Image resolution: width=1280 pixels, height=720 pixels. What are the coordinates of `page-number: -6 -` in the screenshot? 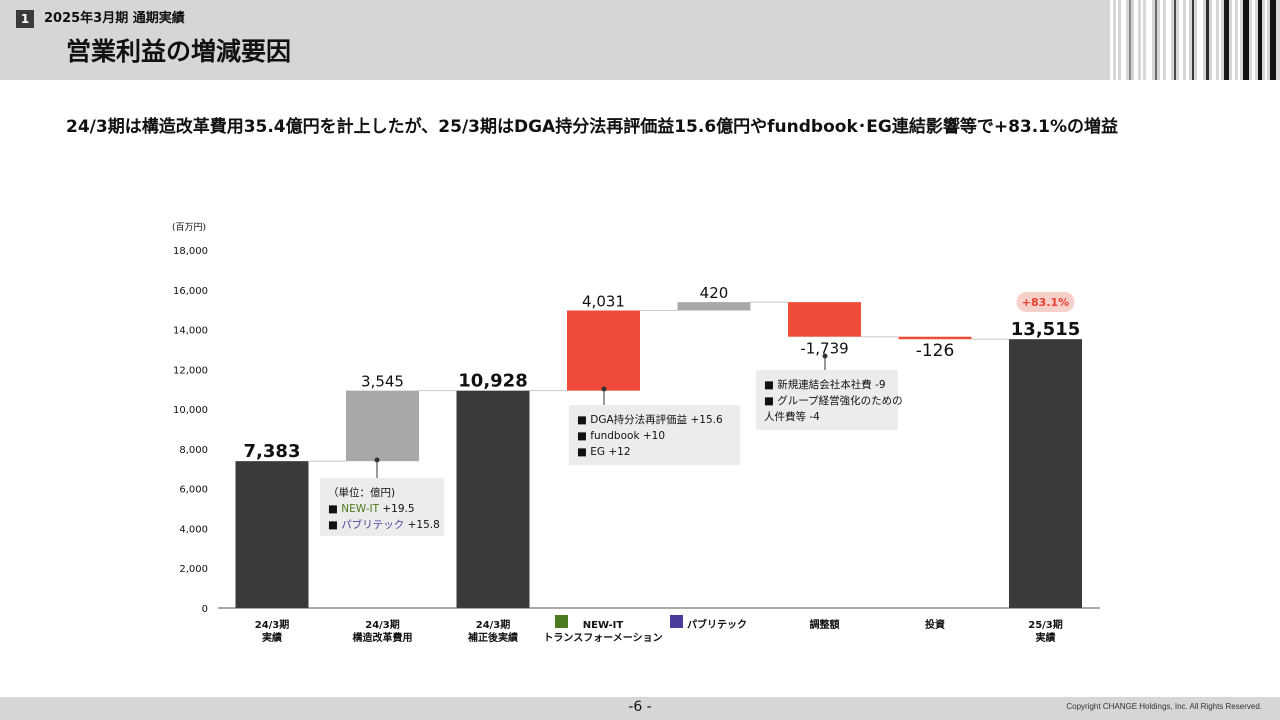 It's located at (640, 707).